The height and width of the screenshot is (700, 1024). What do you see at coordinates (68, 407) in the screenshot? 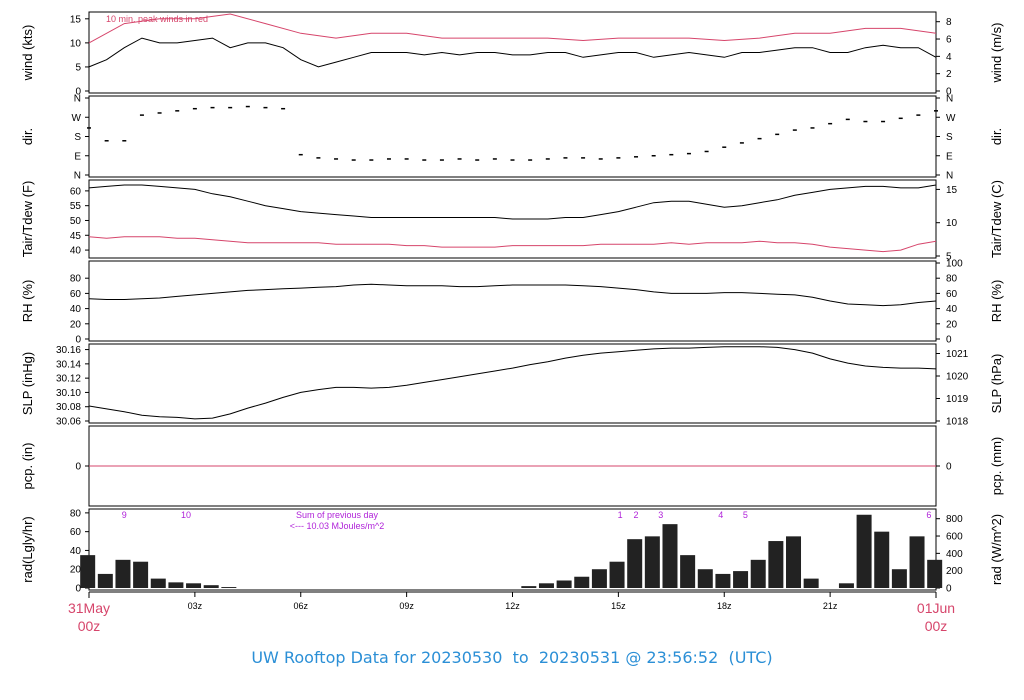
I see `slp-tick-label-left: 30.08` at bounding box center [68, 407].